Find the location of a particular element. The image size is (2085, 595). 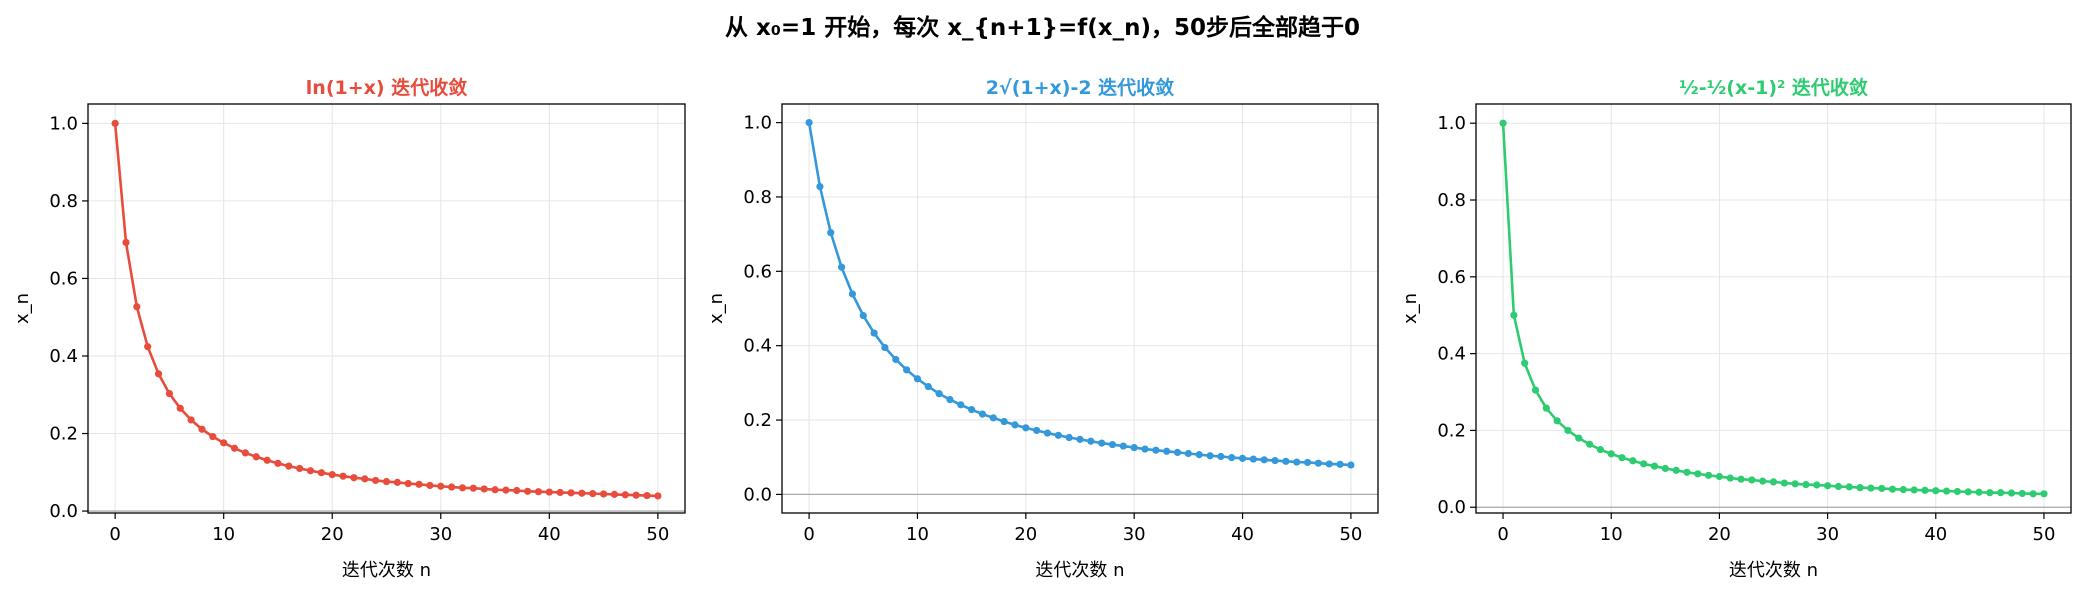

y-tick-label: 0.4 is located at coordinates (63, 356).